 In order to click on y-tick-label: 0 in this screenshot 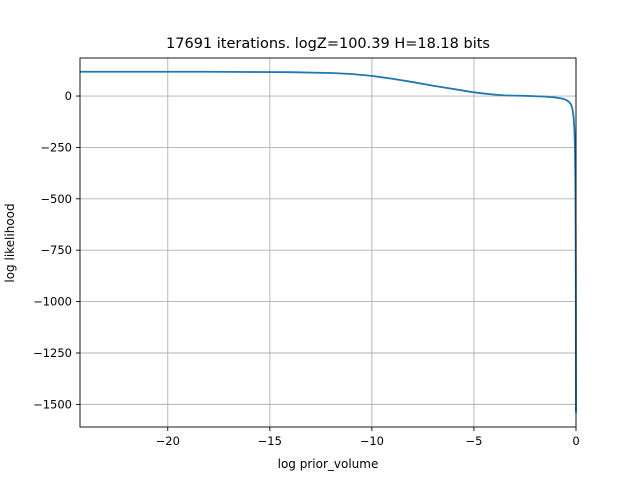, I will do `click(68, 96)`.